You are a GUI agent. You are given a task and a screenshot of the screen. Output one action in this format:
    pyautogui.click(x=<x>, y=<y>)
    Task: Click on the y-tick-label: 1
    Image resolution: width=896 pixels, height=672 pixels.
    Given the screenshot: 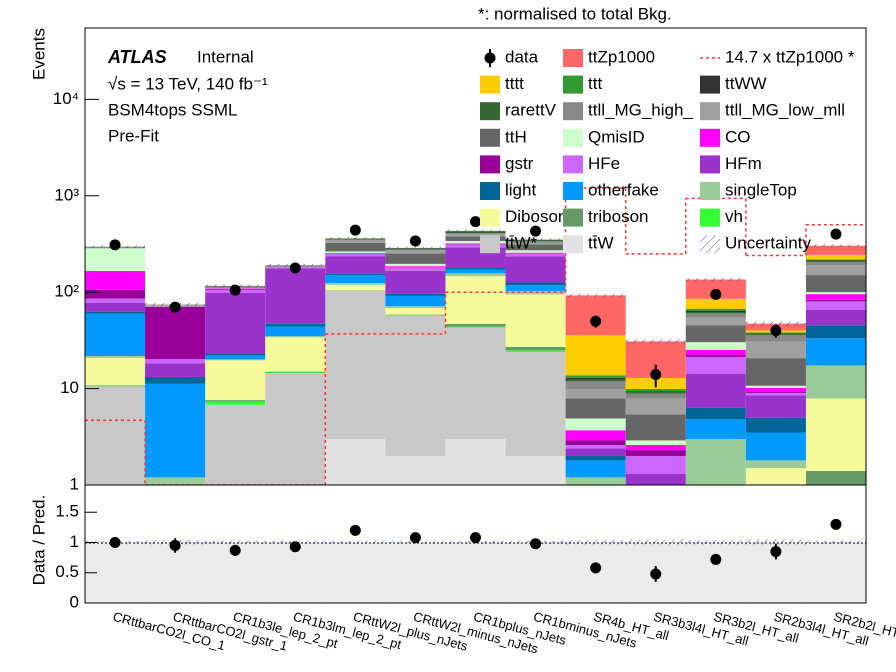 What is the action you would take?
    pyautogui.click(x=74, y=483)
    